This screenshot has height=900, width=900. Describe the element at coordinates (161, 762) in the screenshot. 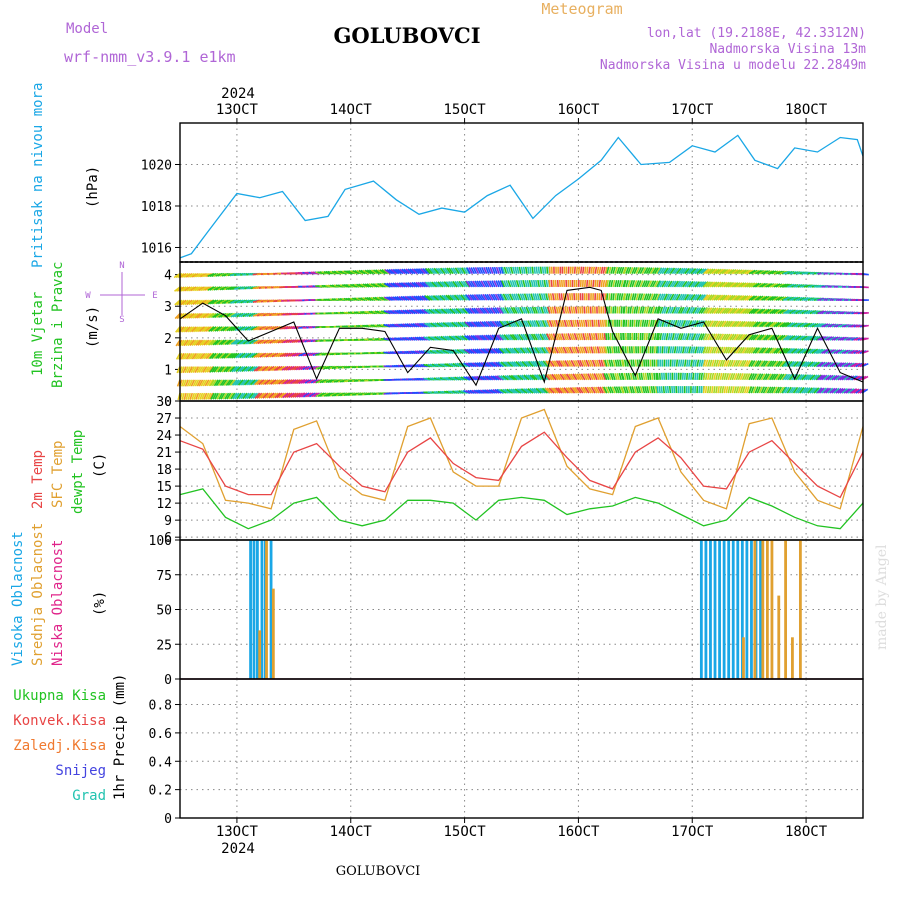

I see `precip-ytick-label: 0.4` at that location.